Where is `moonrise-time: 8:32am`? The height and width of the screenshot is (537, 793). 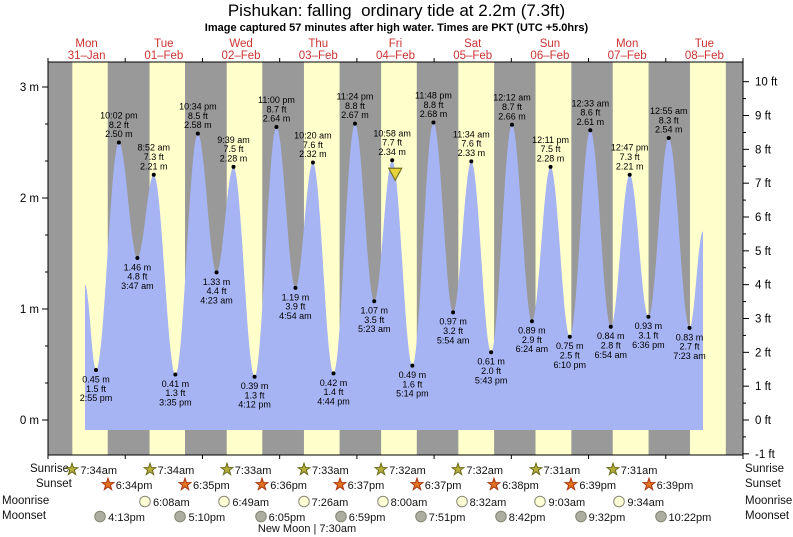
moonrise-time: 8:32am is located at coordinates (480, 502).